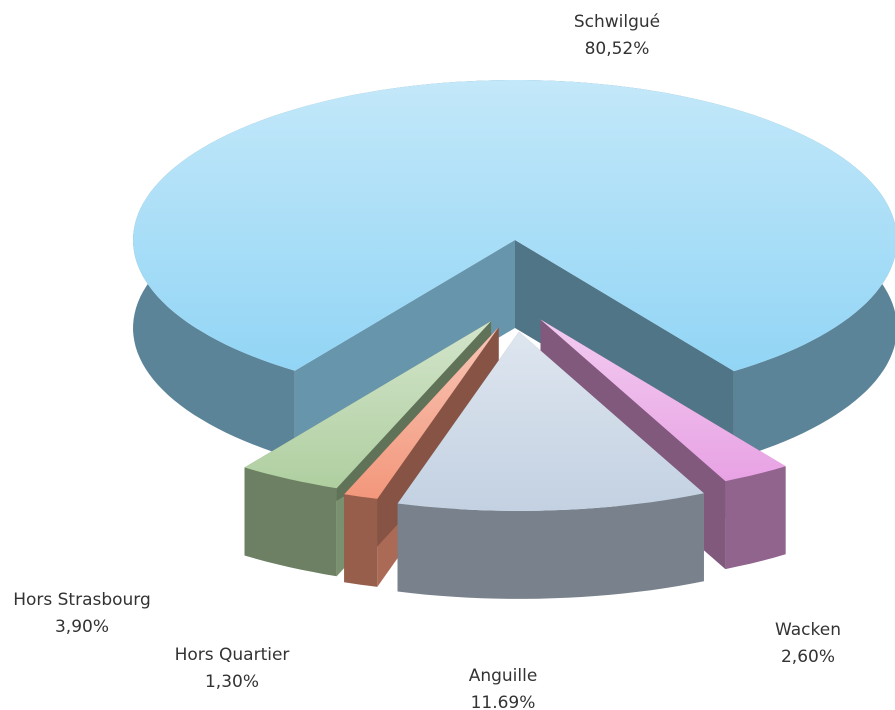  What do you see at coordinates (82, 627) in the screenshot?
I see `slice-value-label: 3,90%` at bounding box center [82, 627].